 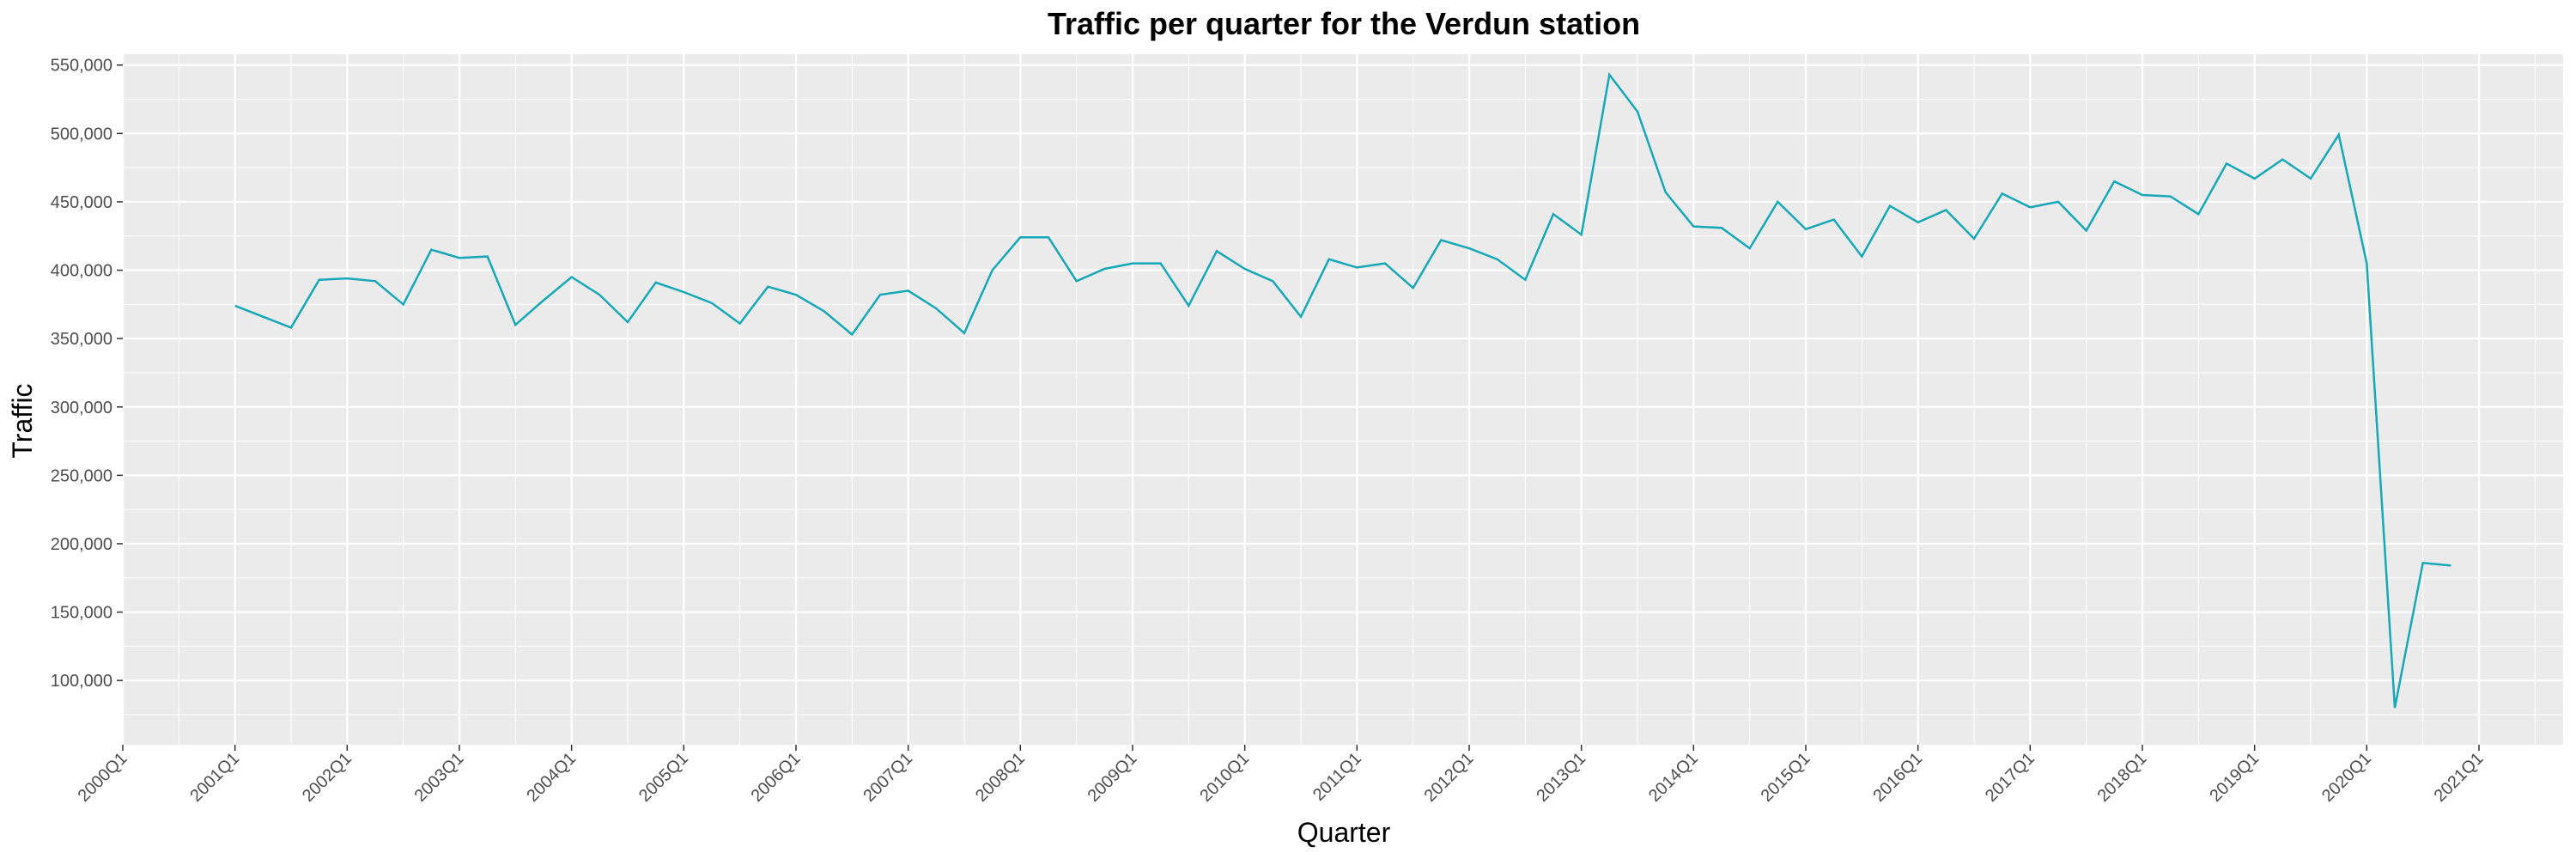 What do you see at coordinates (82, 271) in the screenshot?
I see `y-tick-label: 400,000` at bounding box center [82, 271].